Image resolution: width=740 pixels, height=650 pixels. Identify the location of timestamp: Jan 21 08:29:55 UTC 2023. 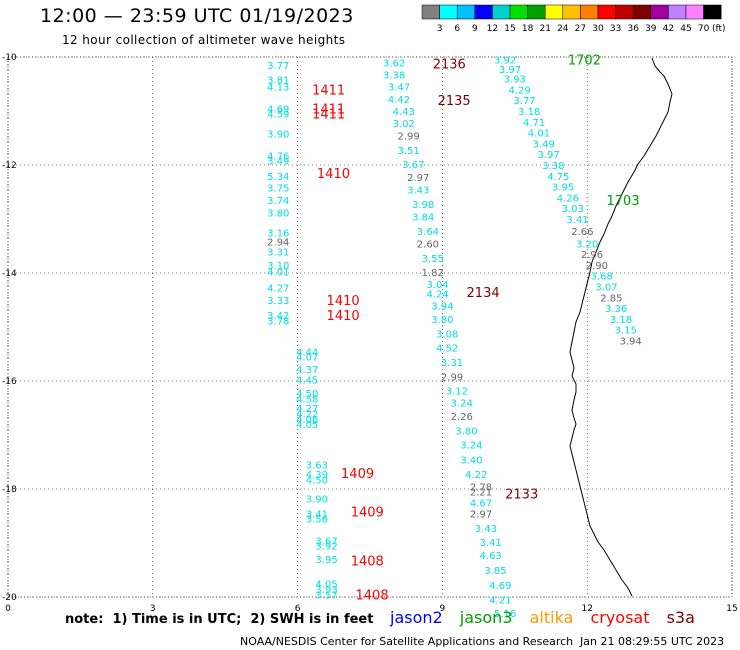
(652, 641).